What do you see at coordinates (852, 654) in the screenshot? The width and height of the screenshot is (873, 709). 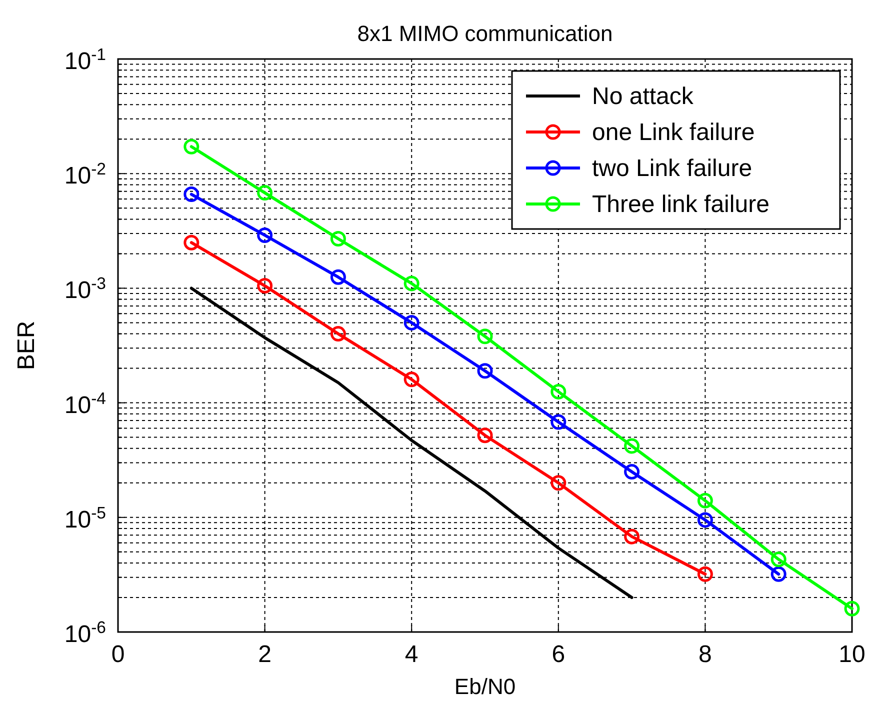 I see `x-tick-label: 10` at bounding box center [852, 654].